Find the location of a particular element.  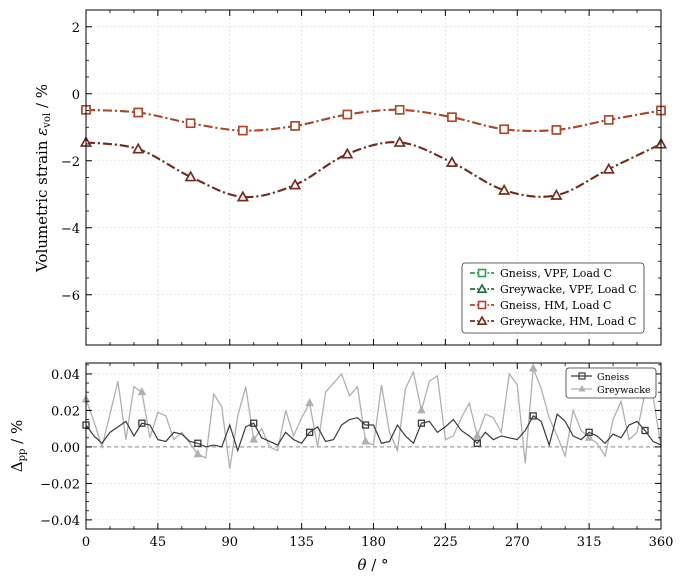

strain-y-axis-label-symbol: ε is located at coordinates (42, 132).